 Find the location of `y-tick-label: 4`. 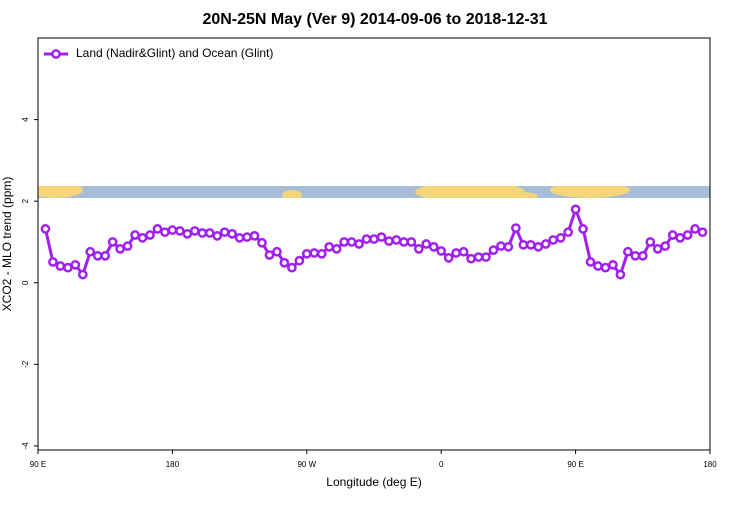

y-tick-label: 4 is located at coordinates (25, 119).